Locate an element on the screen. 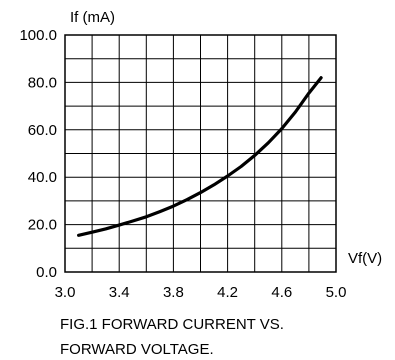 The image size is (395, 360). y-tick-label: 40.0 is located at coordinates (42, 177).